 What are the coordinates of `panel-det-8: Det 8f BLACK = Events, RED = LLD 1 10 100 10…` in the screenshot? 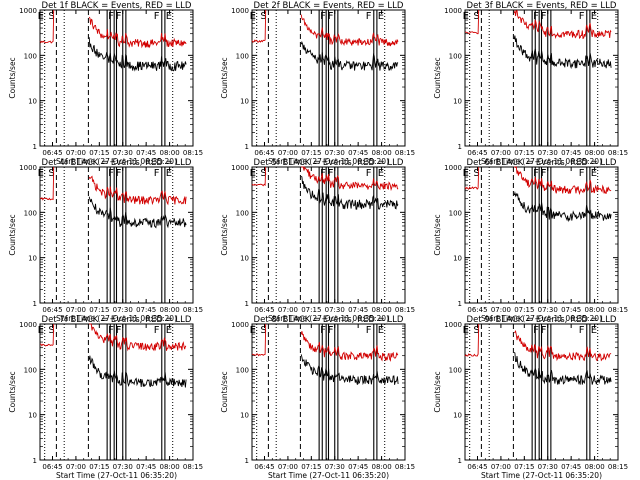 It's located at (317, 397).